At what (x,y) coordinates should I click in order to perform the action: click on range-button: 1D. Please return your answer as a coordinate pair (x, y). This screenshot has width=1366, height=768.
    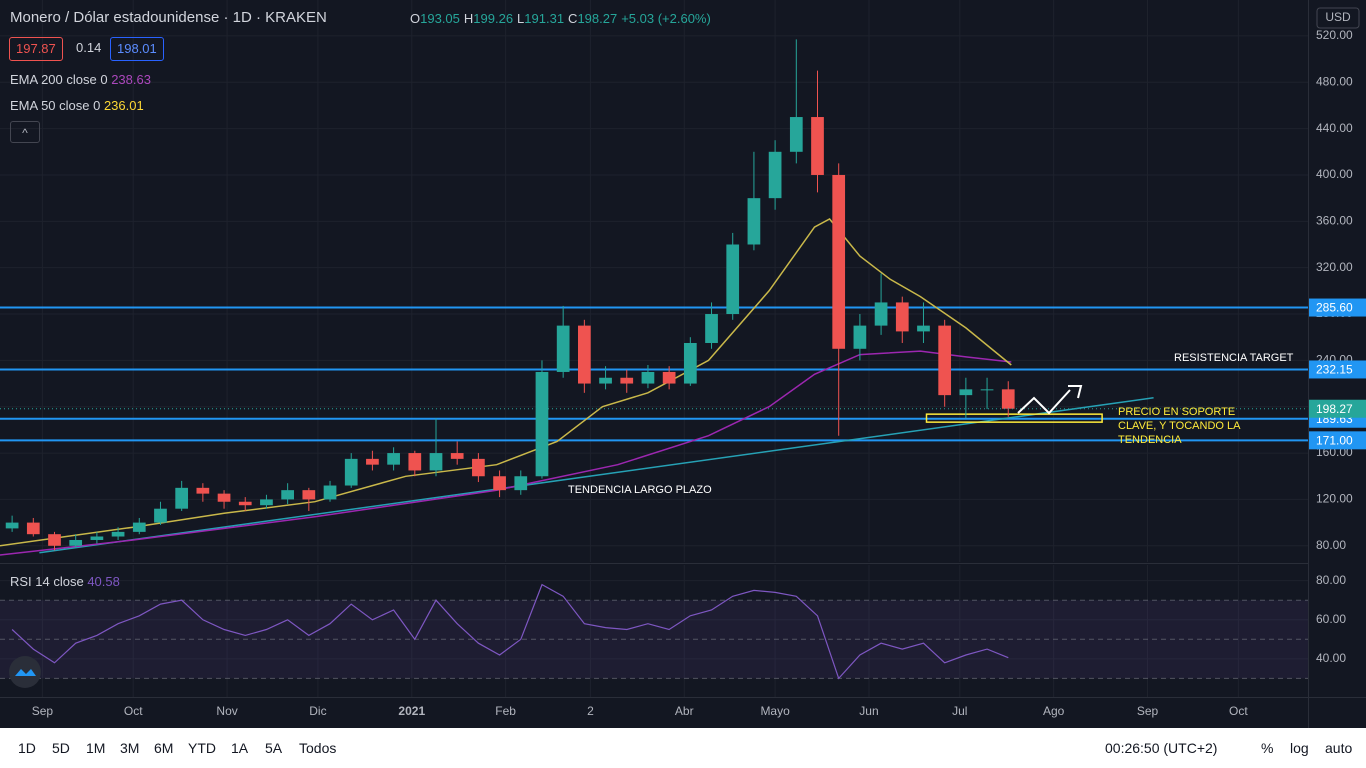
    Looking at the image, I should click on (27, 748).